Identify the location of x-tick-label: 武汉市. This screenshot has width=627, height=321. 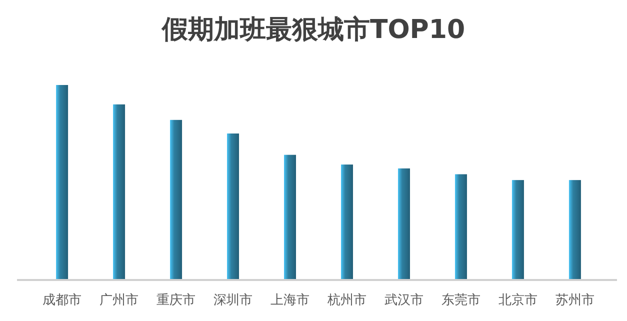
(404, 300).